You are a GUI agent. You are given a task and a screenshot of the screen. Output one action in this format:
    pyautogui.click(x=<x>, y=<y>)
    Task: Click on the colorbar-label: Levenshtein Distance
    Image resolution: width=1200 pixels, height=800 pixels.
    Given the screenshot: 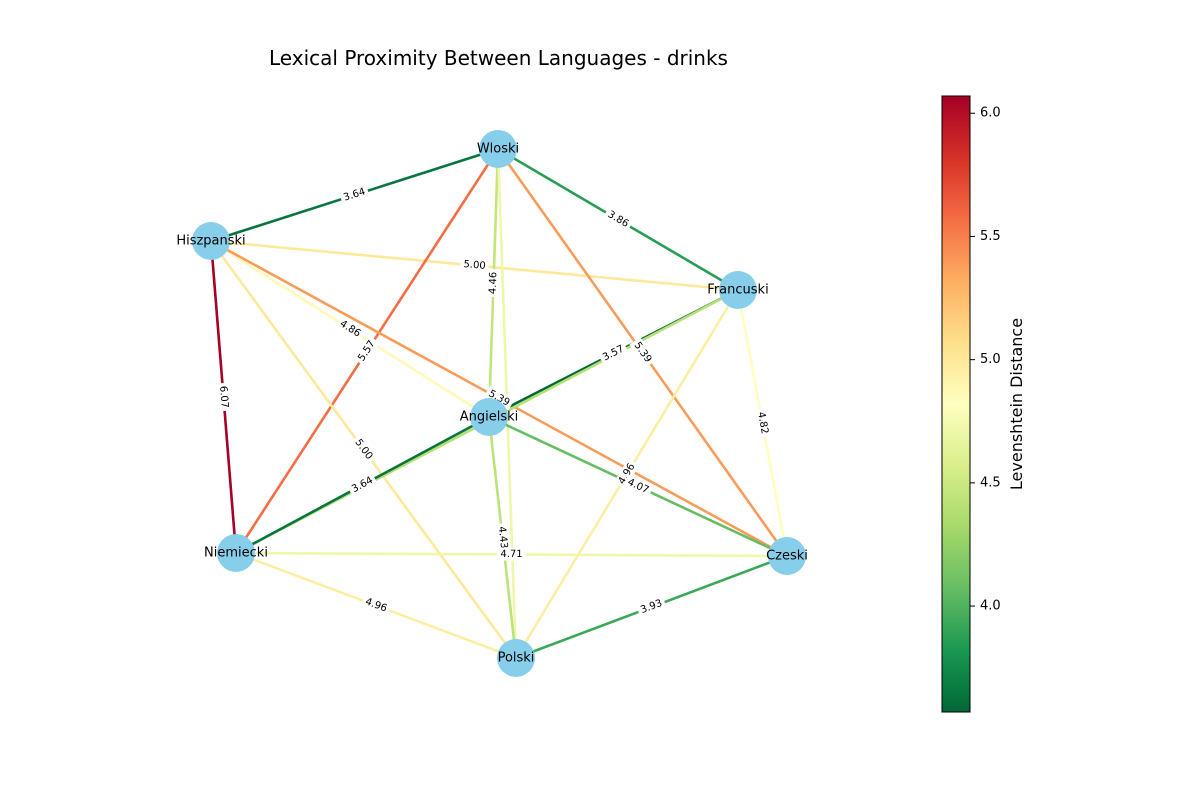 What is the action you would take?
    pyautogui.click(x=1016, y=404)
    